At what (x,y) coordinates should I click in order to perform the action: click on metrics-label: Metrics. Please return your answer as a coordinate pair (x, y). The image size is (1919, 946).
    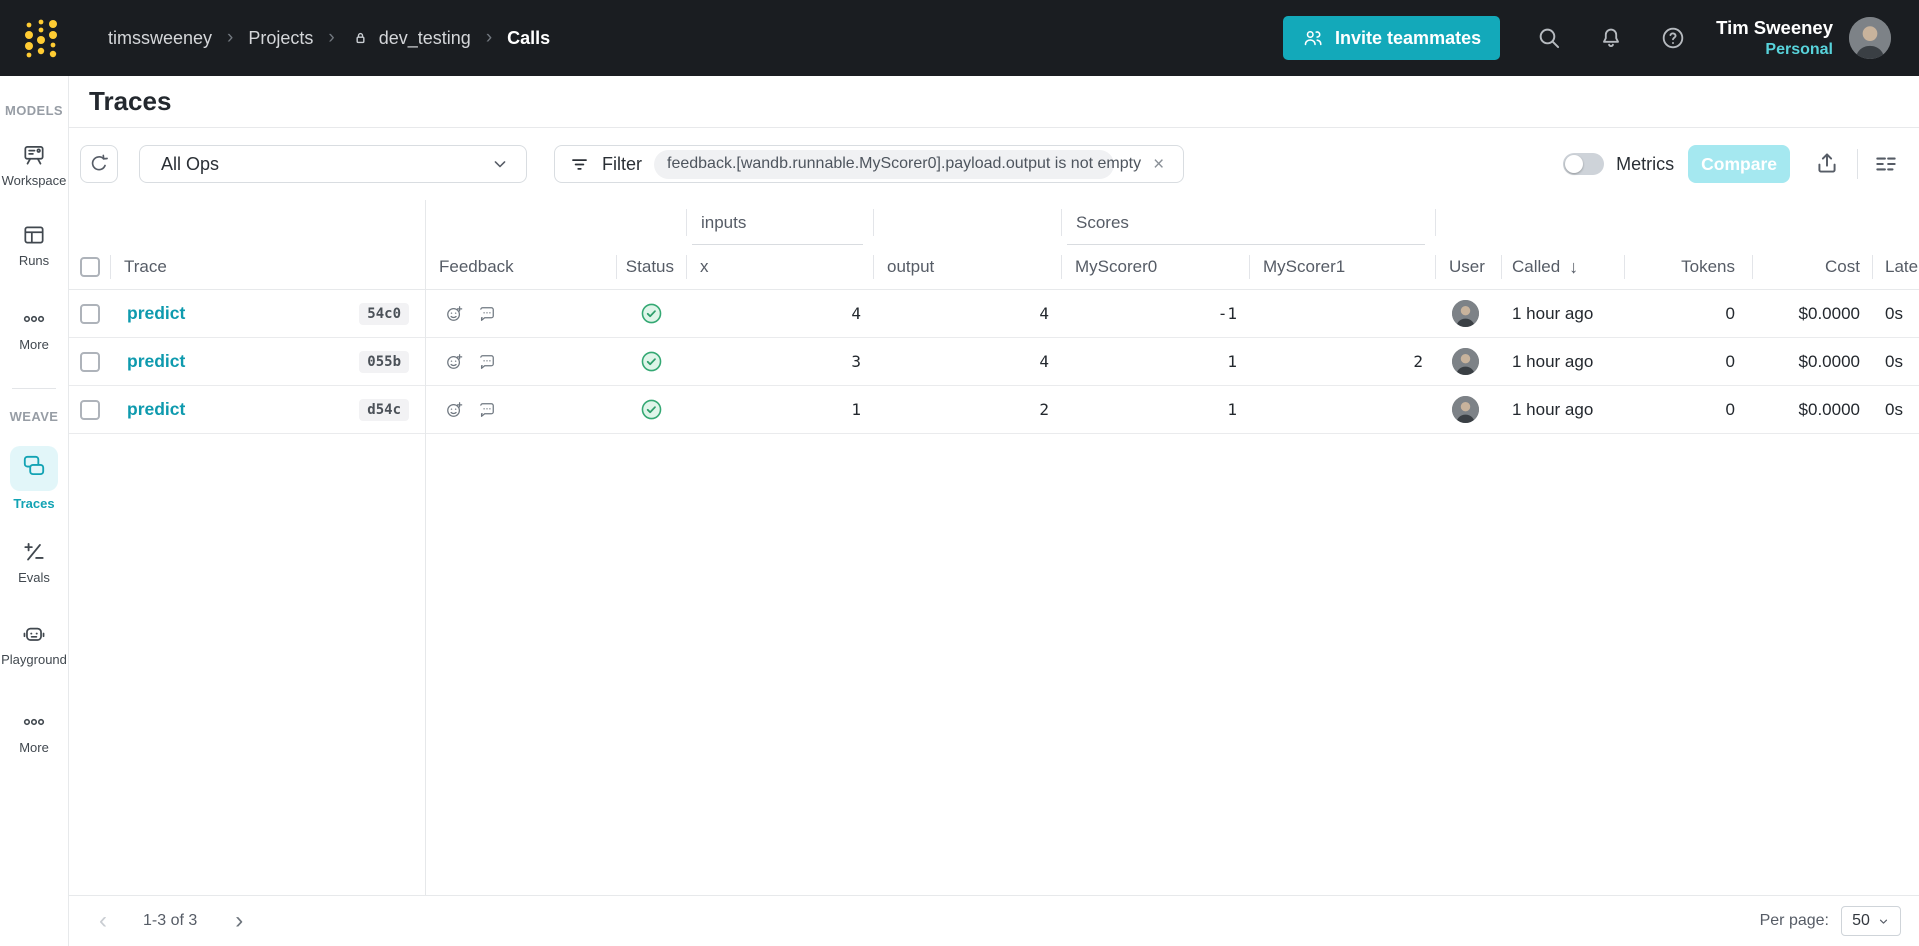
    Looking at the image, I should click on (1645, 163).